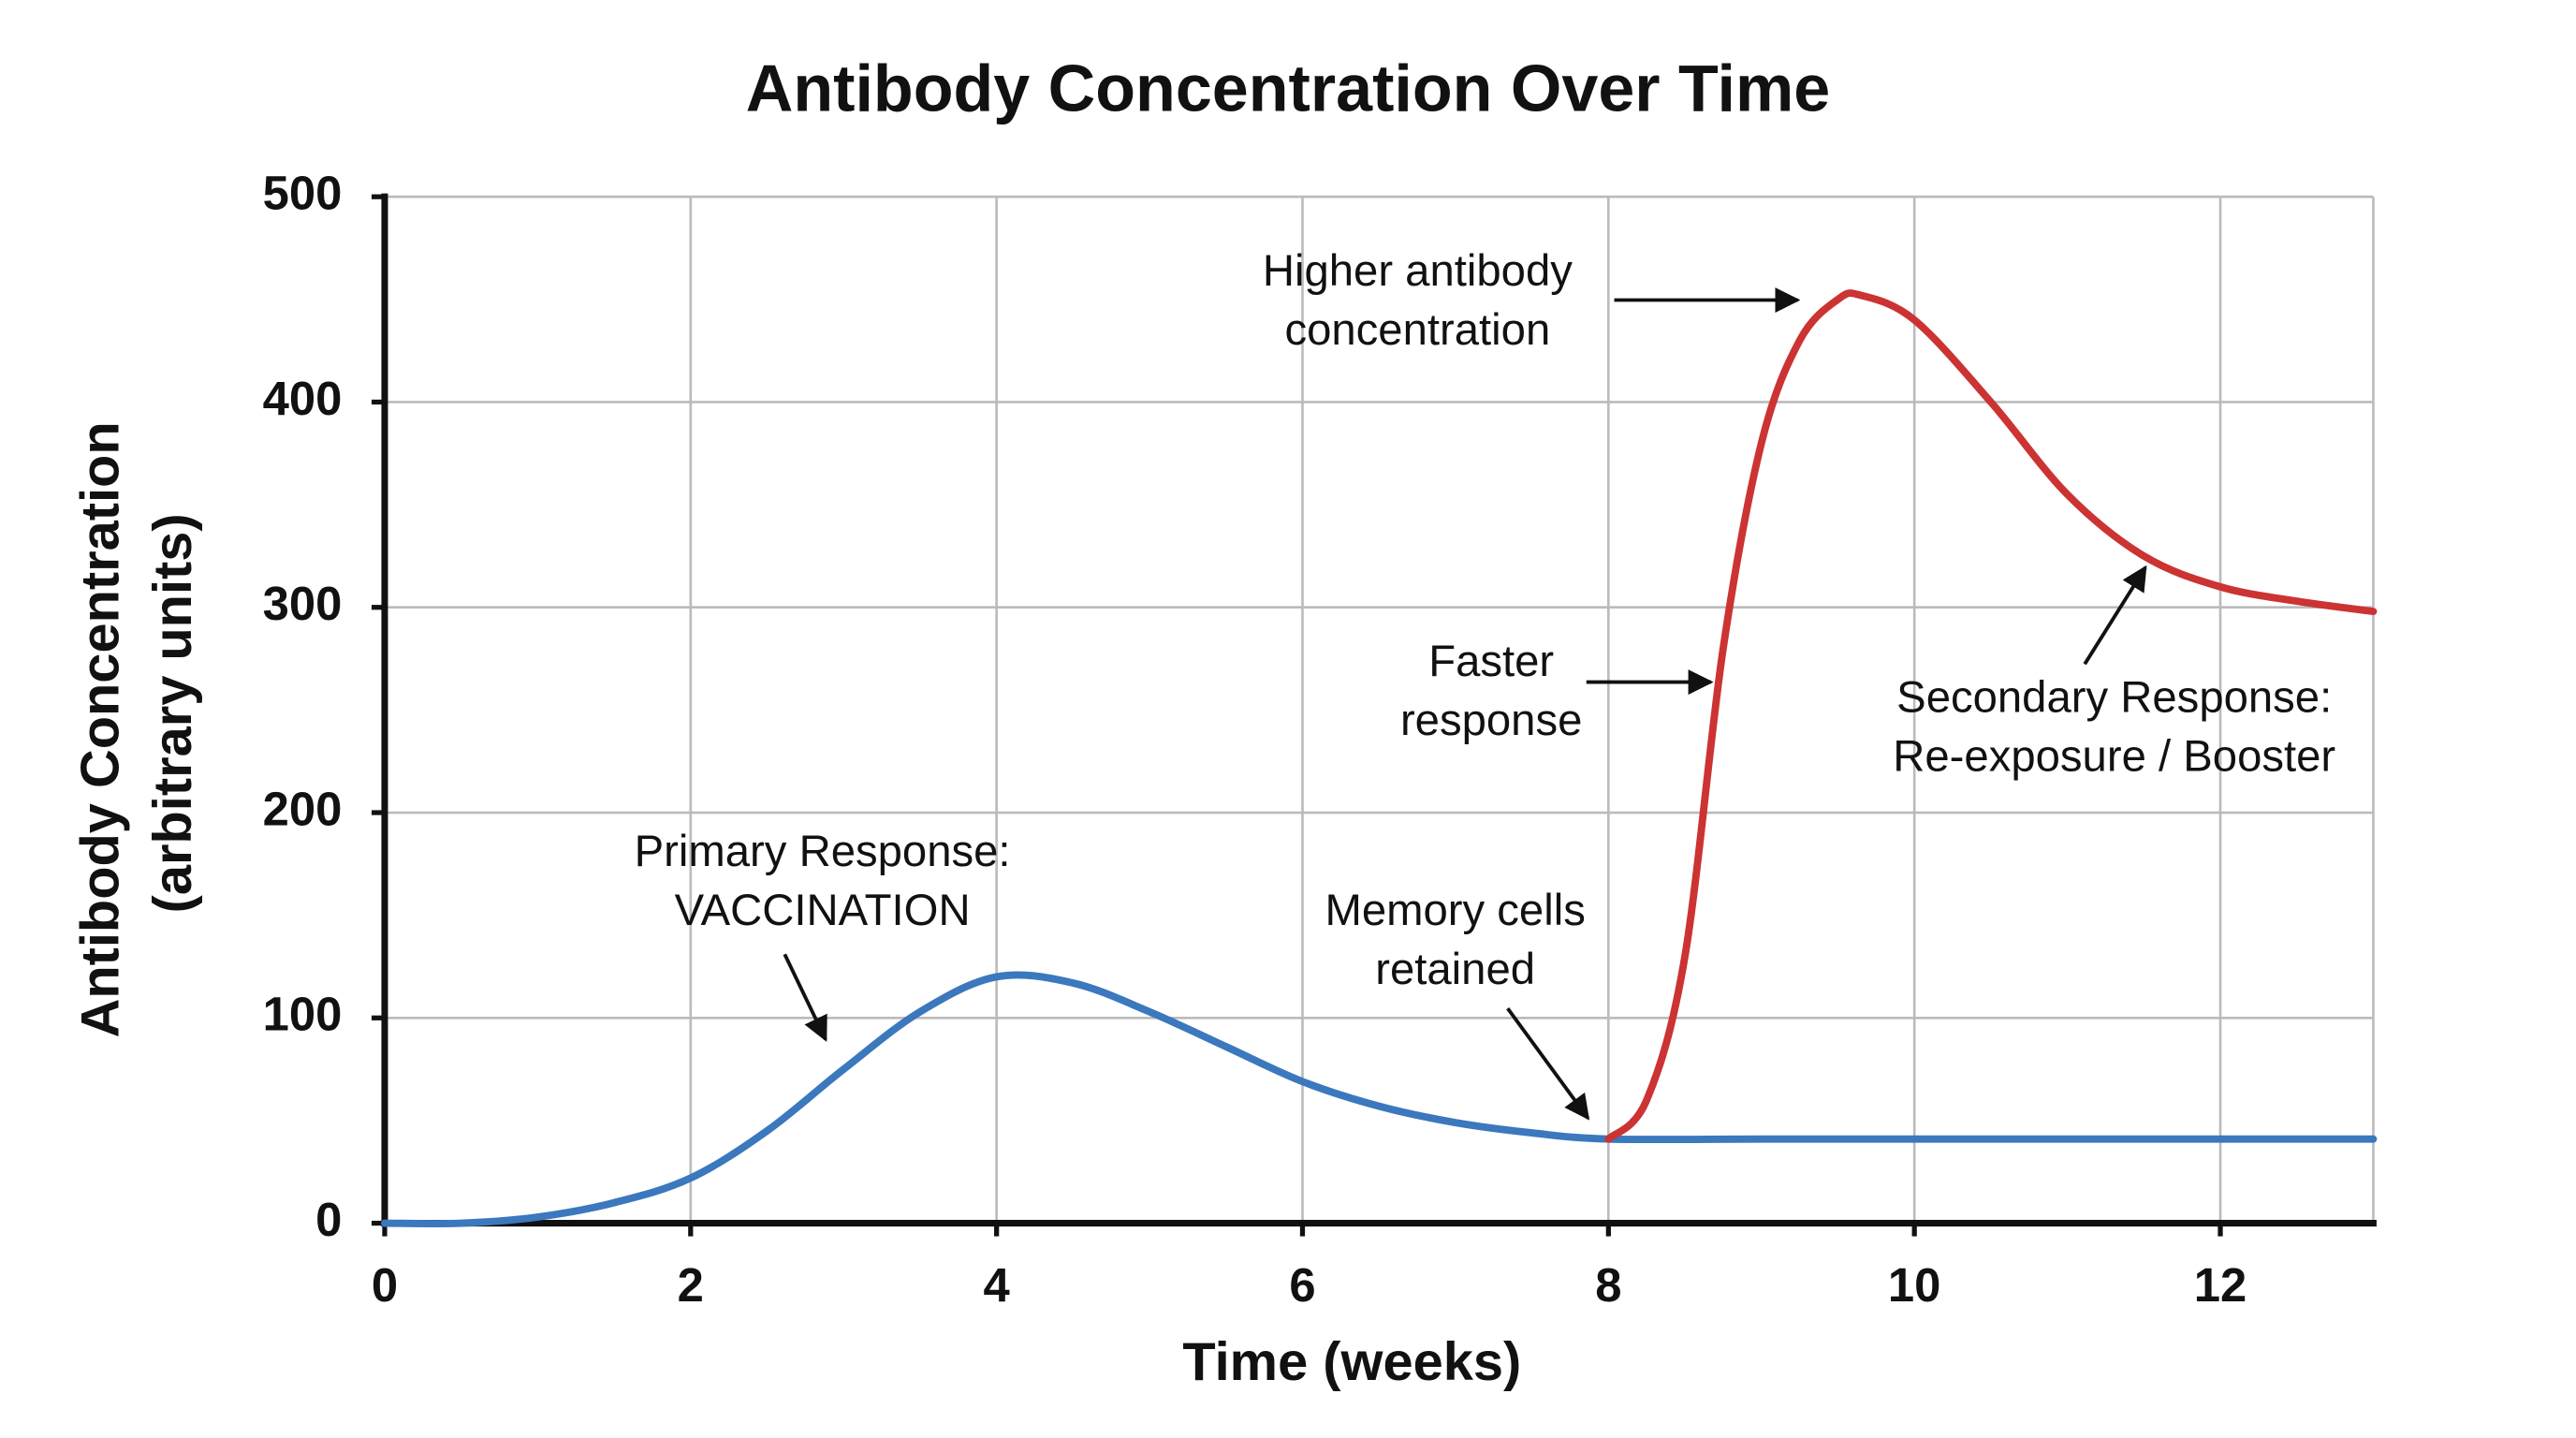 The width and height of the screenshot is (2576, 1438). What do you see at coordinates (1288, 88) in the screenshot?
I see `chart-title: Antibody Concentration Over Time` at bounding box center [1288, 88].